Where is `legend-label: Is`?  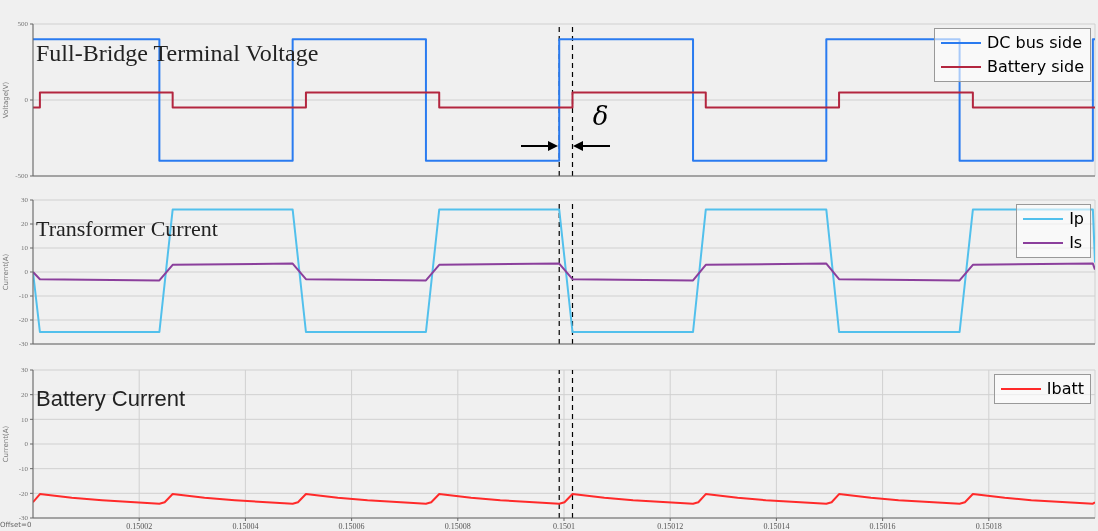 legend-label: Is is located at coordinates (1076, 243).